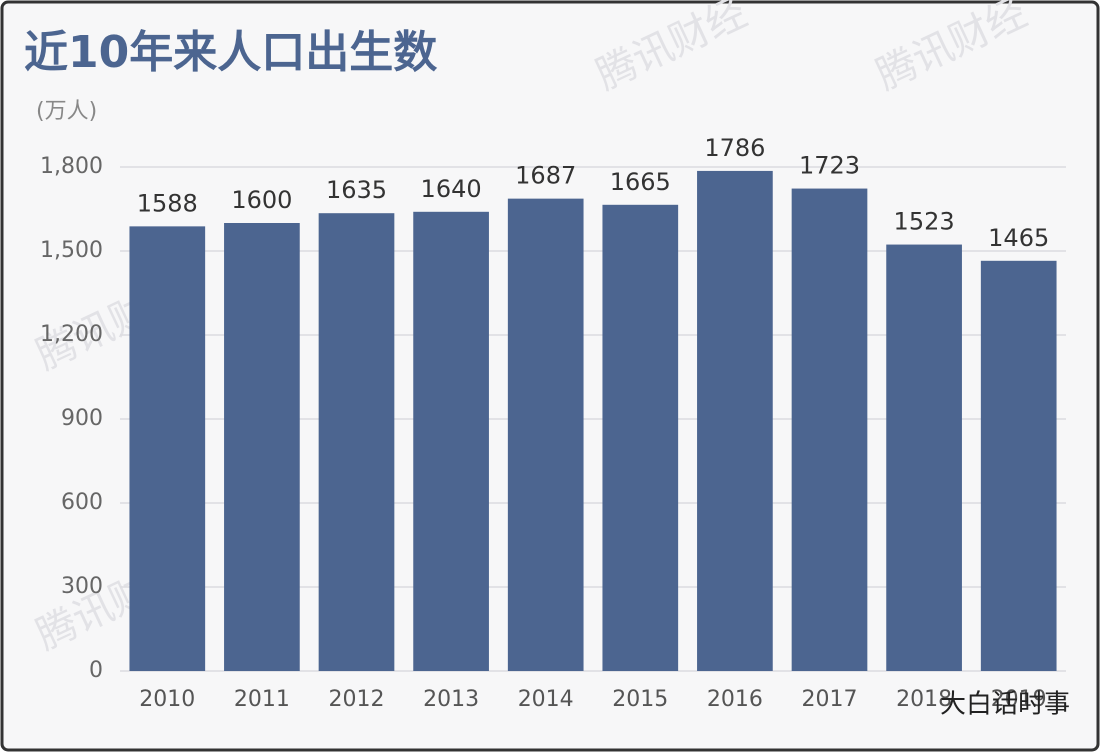  Describe the element at coordinates (546, 699) in the screenshot. I see `x-tick-label: 2014` at that location.